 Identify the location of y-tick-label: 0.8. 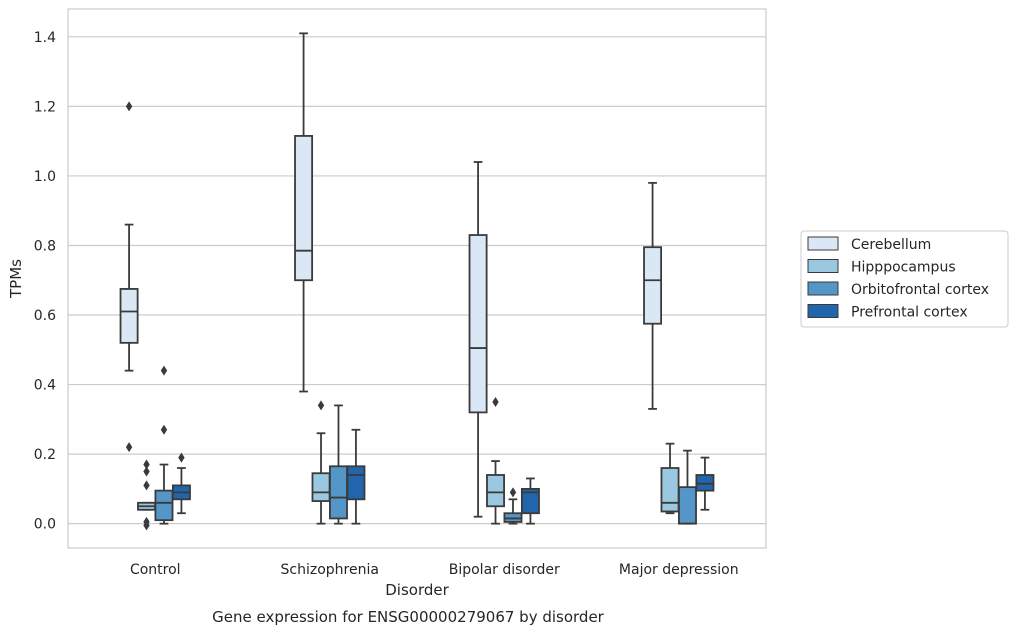
(45, 246).